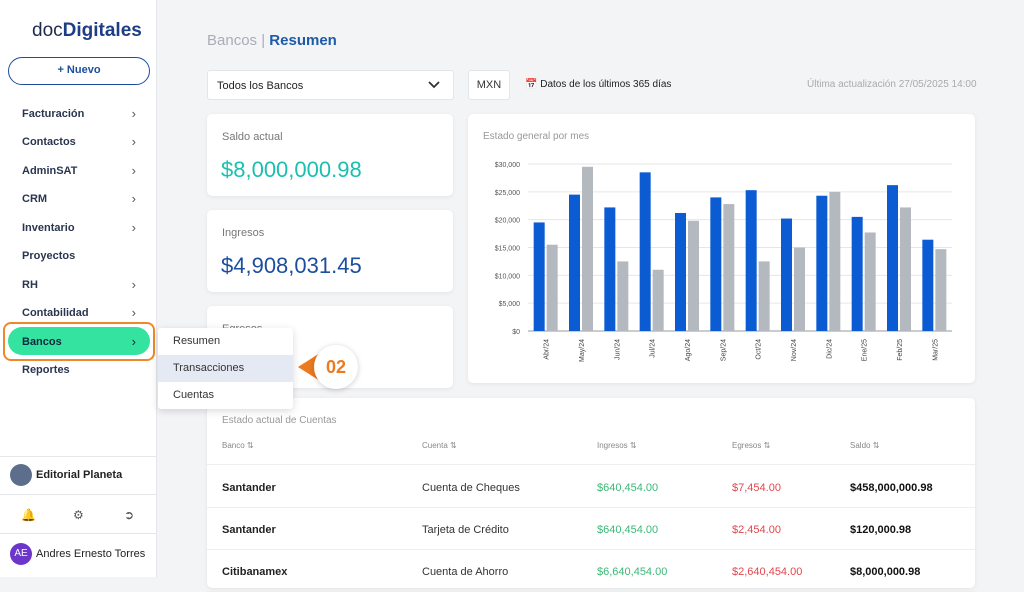 The image size is (1024, 592). I want to click on bank-select: Todos los Bancos, so click(330, 85).